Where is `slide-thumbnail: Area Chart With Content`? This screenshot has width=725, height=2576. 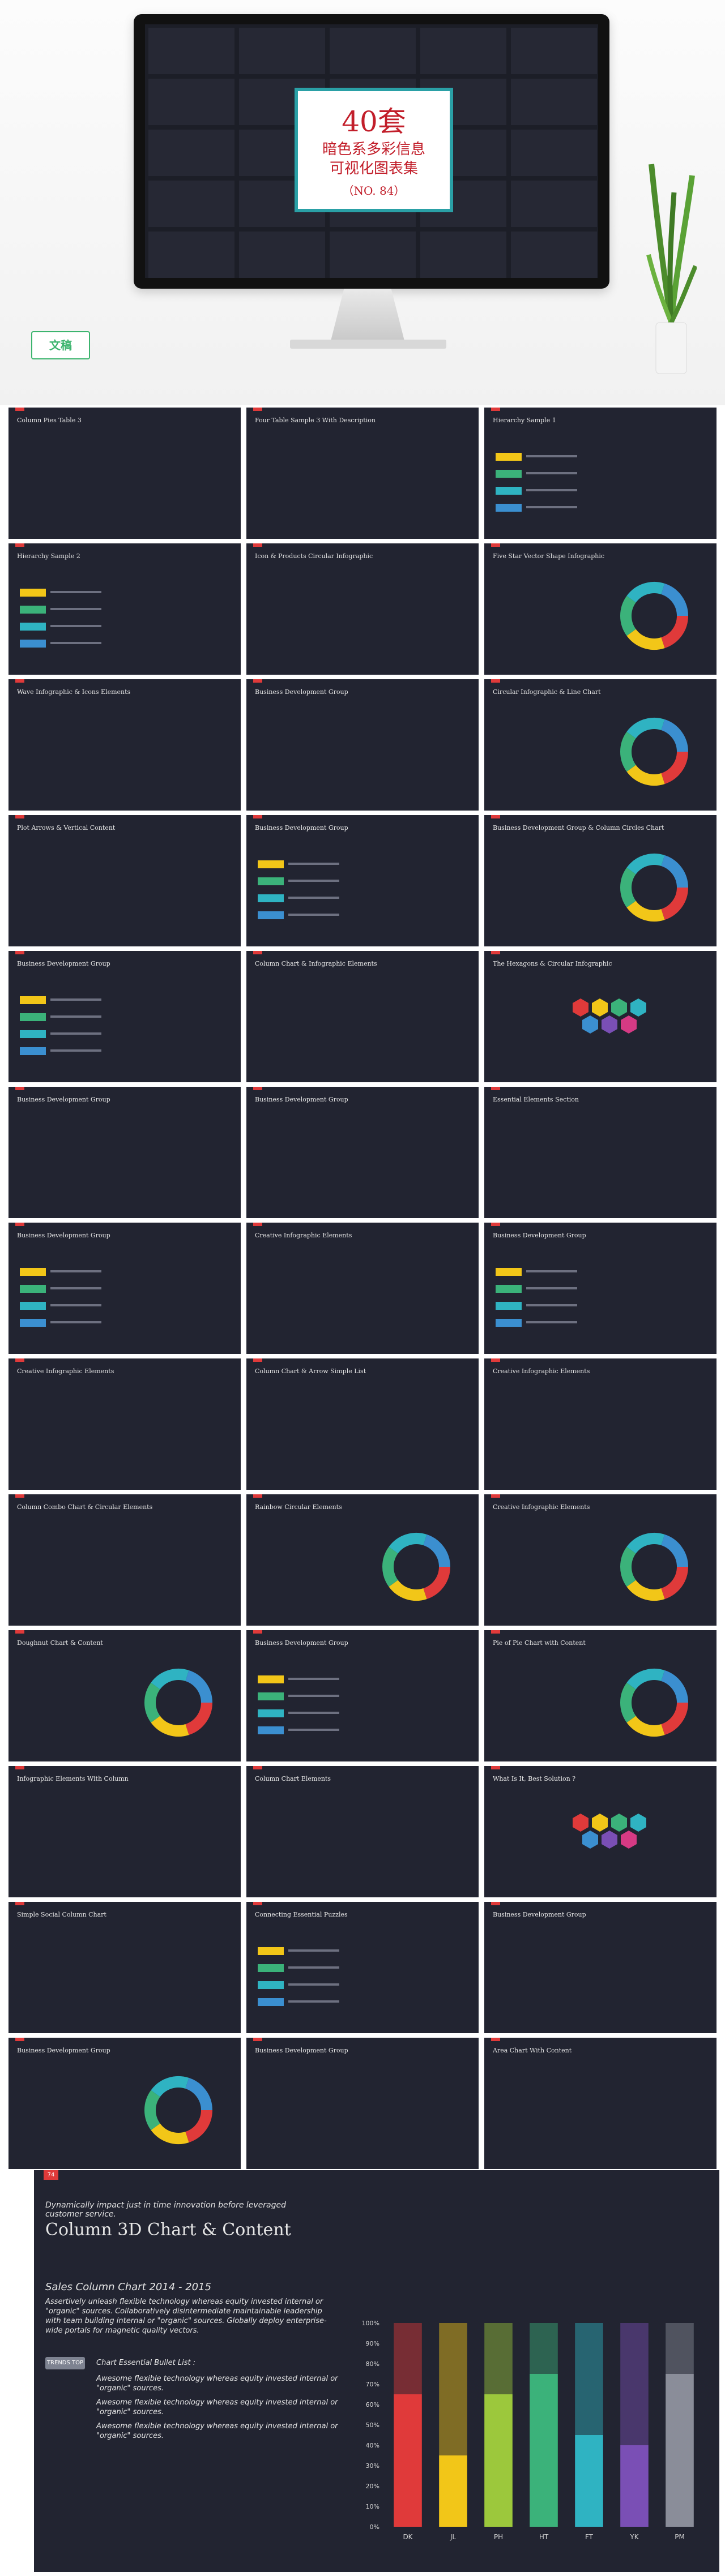
slide-thumbnail: Area Chart With Content is located at coordinates (600, 2103).